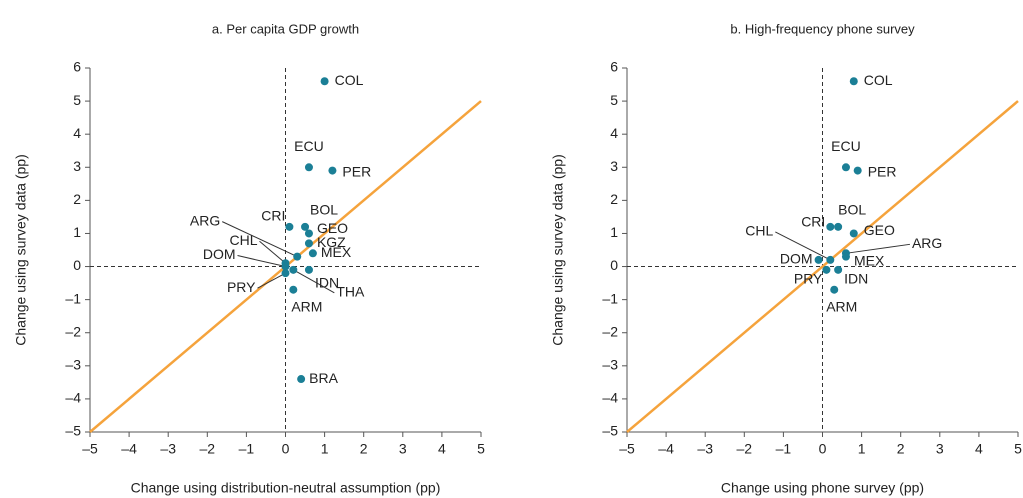 The height and width of the screenshot is (498, 1023). What do you see at coordinates (73, 431) in the screenshot?
I see `y-tick-label: –5` at bounding box center [73, 431].